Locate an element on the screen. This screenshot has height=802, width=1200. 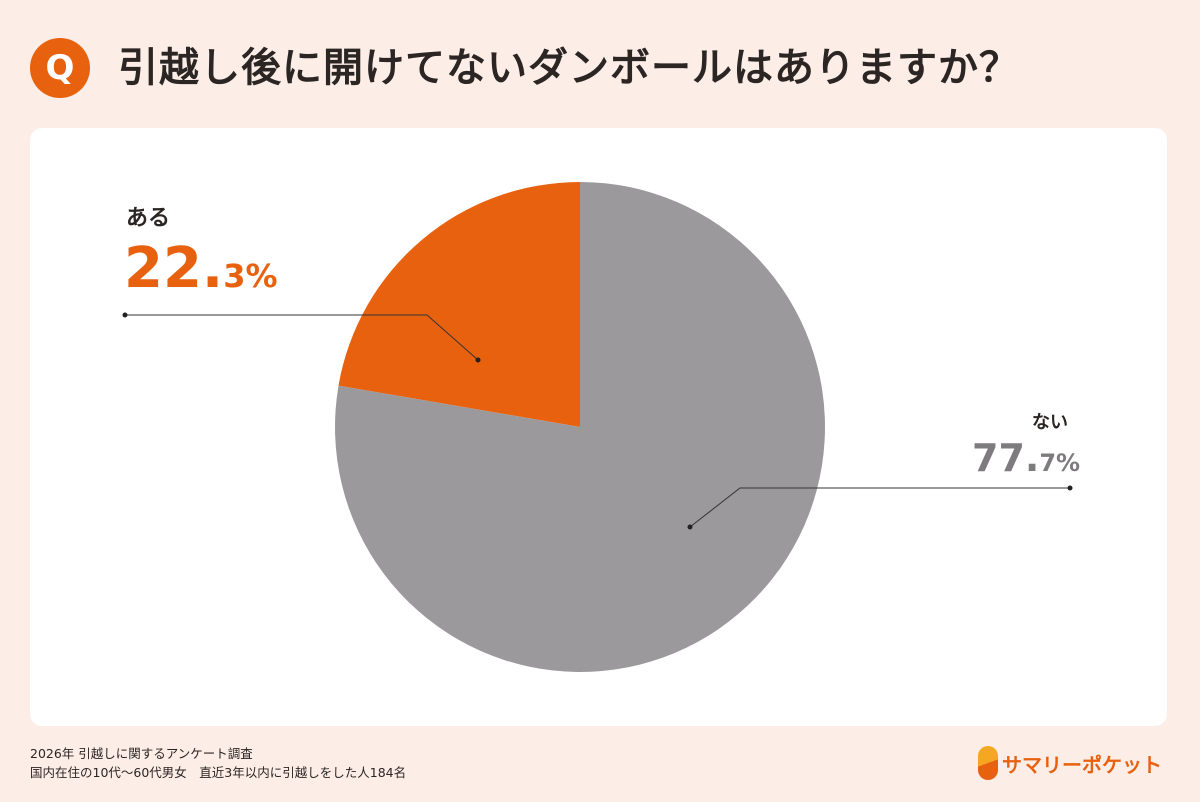
logo-icon is located at coordinates (988, 763).